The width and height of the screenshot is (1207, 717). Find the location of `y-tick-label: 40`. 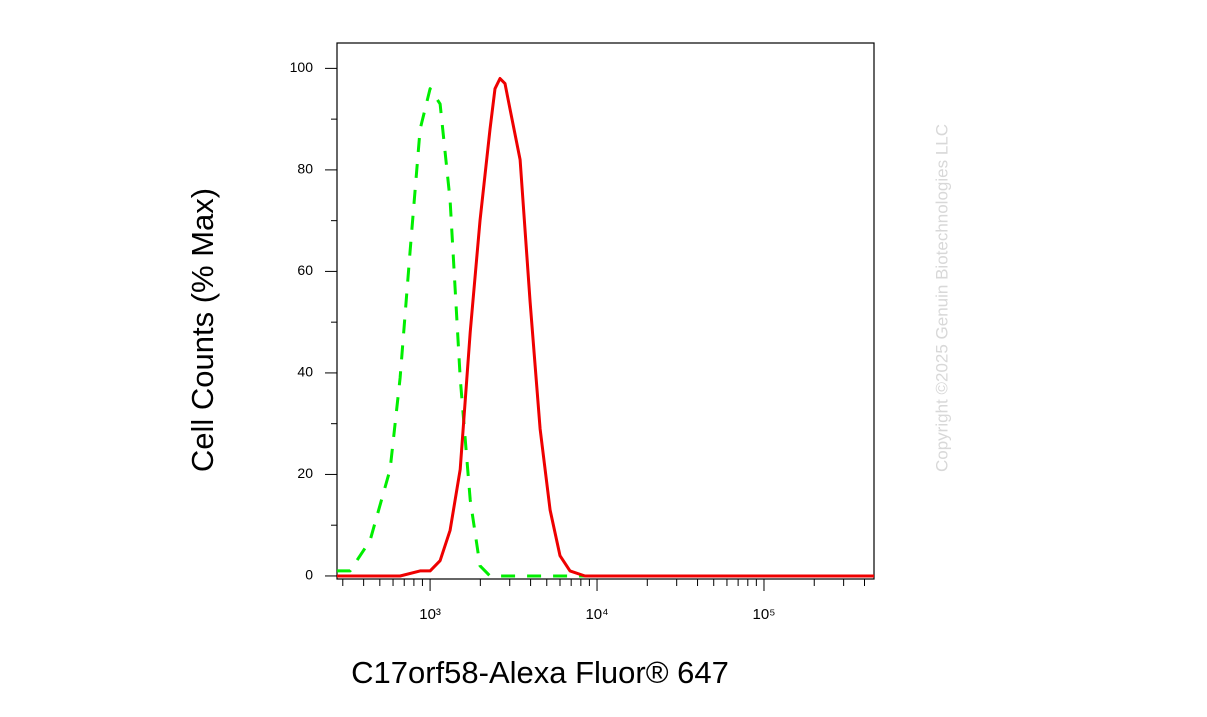

y-tick-label: 40 is located at coordinates (305, 372).